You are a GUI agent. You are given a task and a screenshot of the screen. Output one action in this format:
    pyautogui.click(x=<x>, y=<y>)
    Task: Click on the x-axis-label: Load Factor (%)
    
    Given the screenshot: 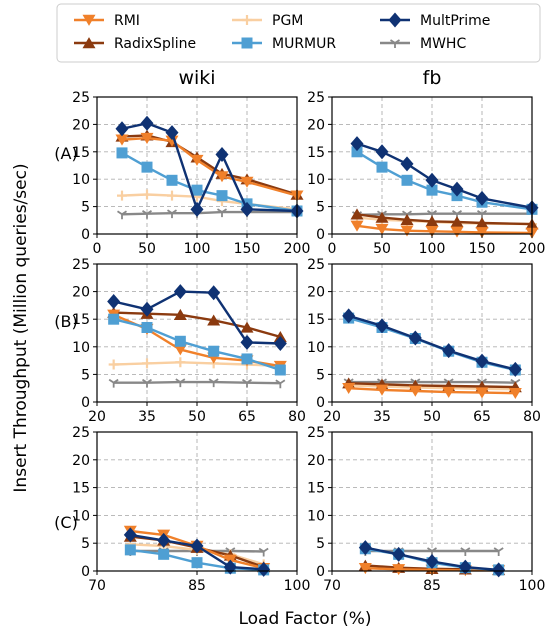 What is the action you would take?
    pyautogui.click(x=304, y=619)
    